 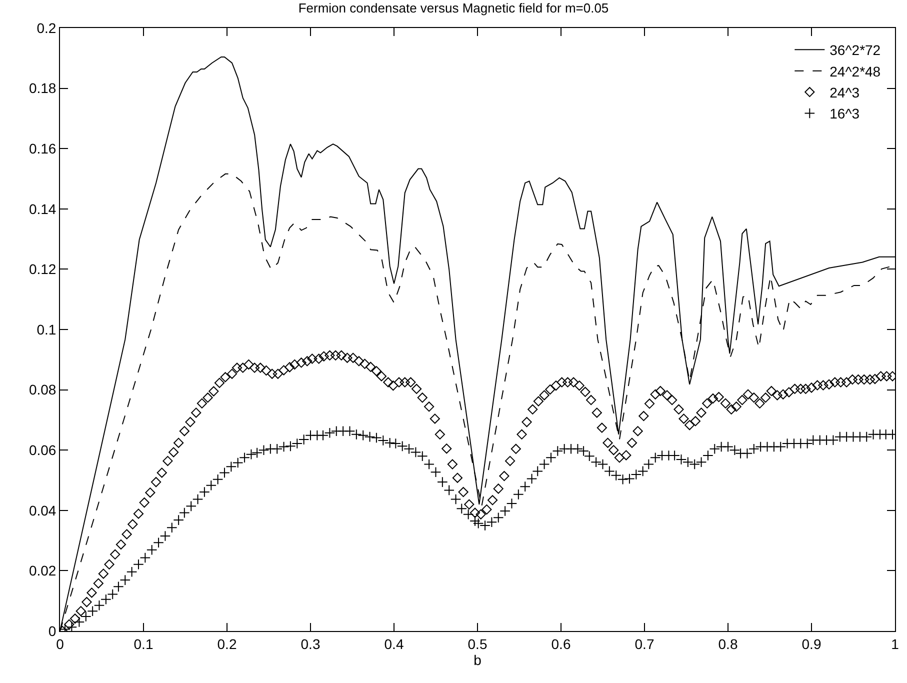 What do you see at coordinates (144, 644) in the screenshot?
I see `x-tick-label: 0.1` at bounding box center [144, 644].